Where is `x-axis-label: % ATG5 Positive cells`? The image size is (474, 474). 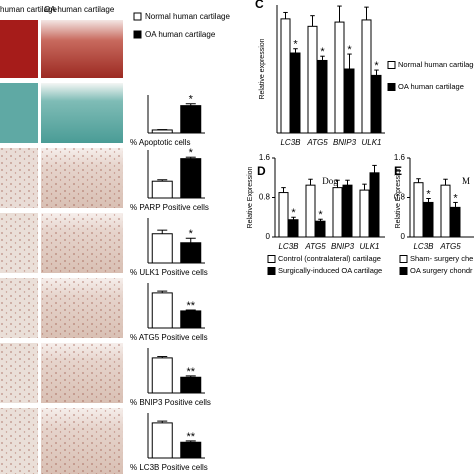 x-axis-label: % ATG5 Positive cells is located at coordinates (169, 337).